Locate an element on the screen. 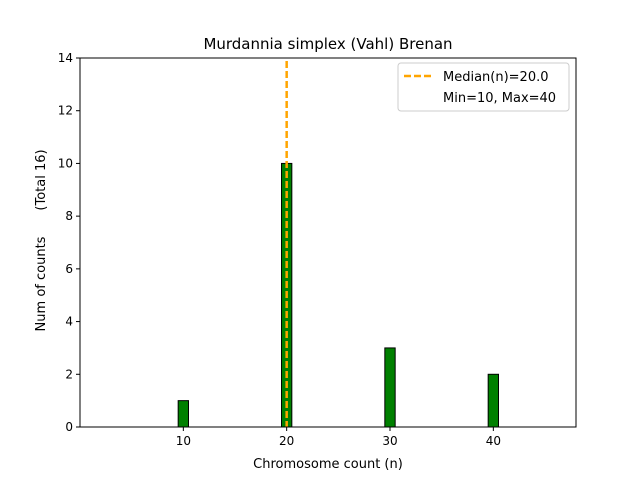 The width and height of the screenshot is (640, 480). y-tick-label: 4 is located at coordinates (69, 322).